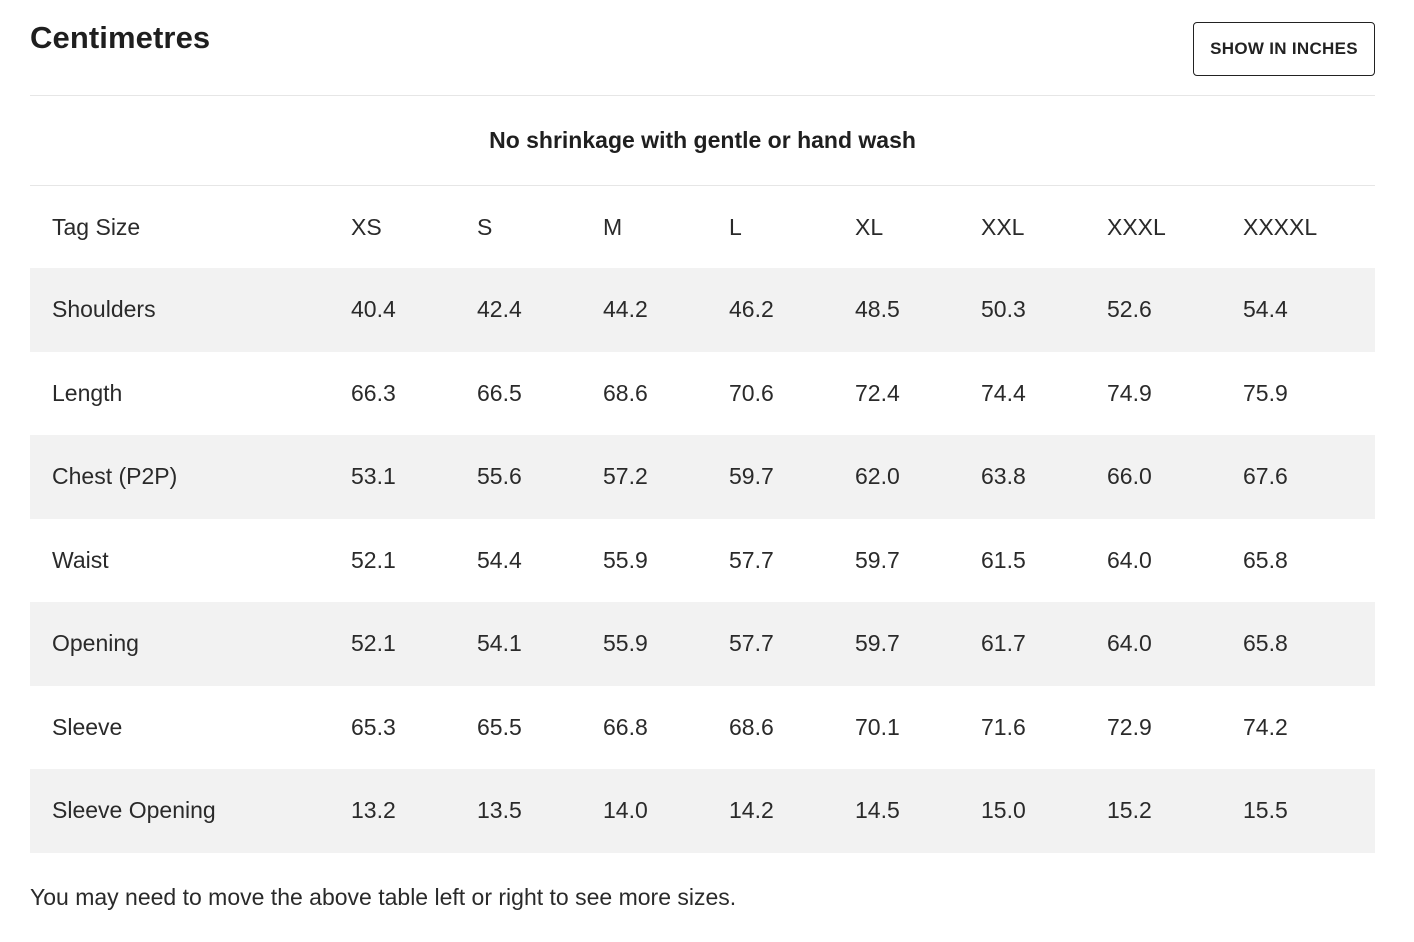  Describe the element at coordinates (1003, 226) in the screenshot. I see `size-header: XXL` at that location.